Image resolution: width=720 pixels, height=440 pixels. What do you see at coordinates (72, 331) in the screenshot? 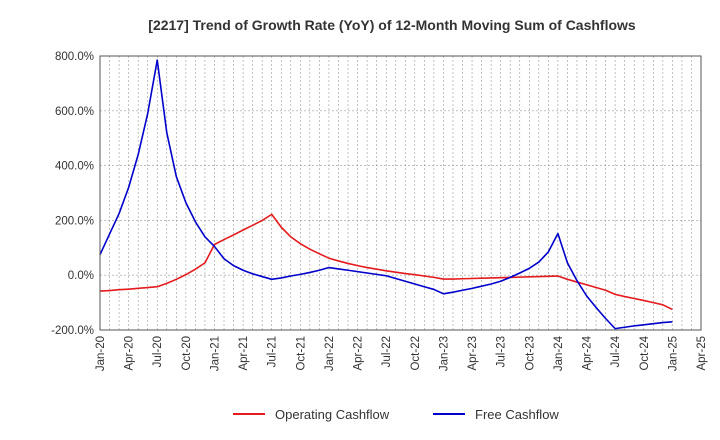
I see `y-tick-label: -200.0%` at bounding box center [72, 331].